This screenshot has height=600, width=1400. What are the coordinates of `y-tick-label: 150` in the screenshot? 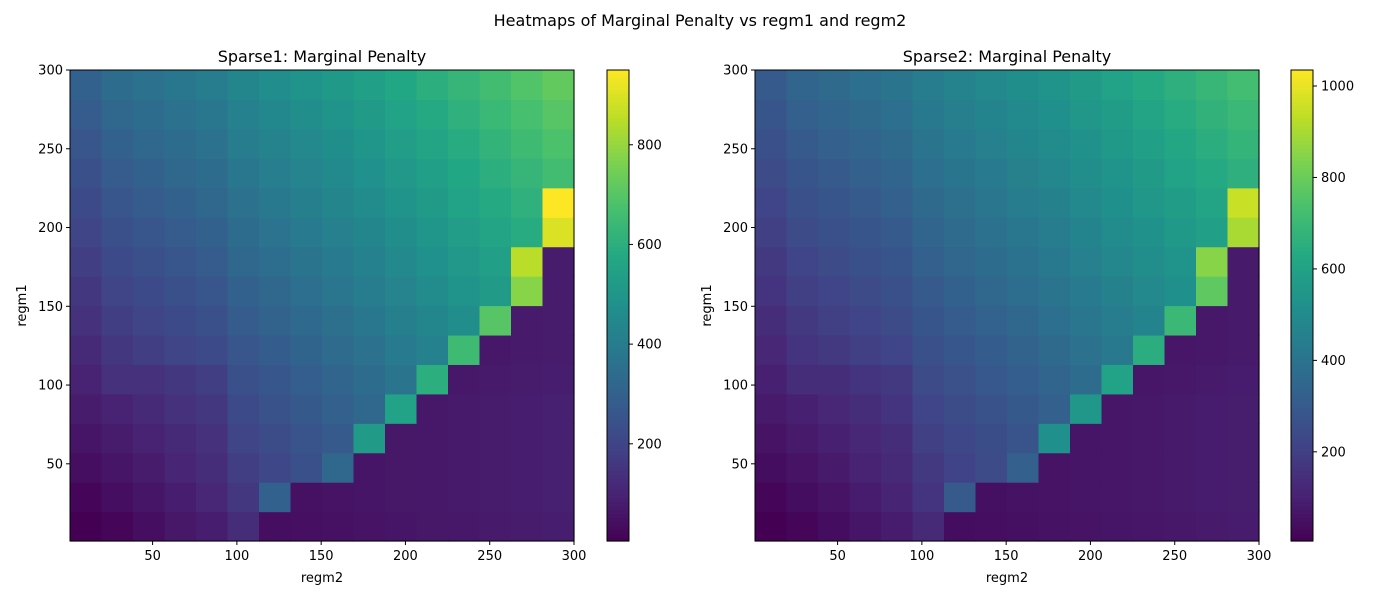 It's located at (50, 307).